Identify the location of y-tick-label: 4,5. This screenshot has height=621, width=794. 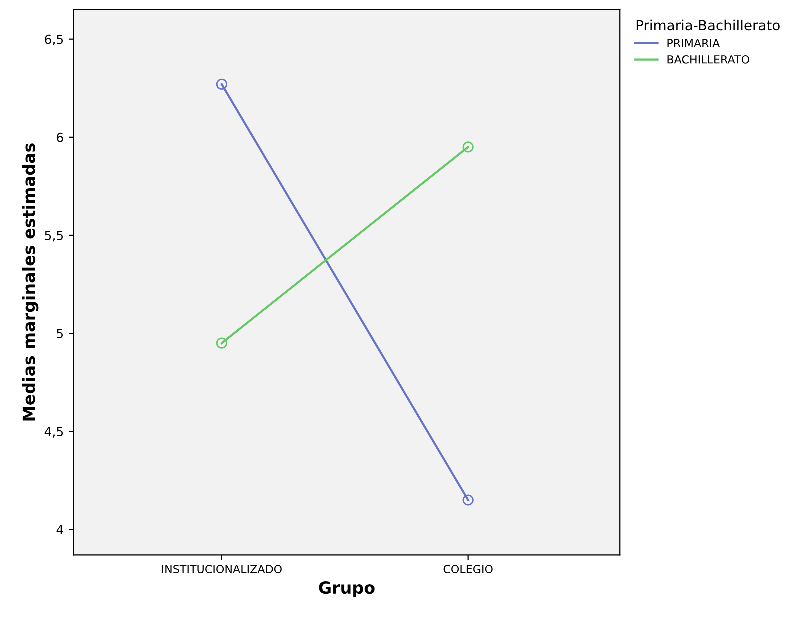
(54, 432).